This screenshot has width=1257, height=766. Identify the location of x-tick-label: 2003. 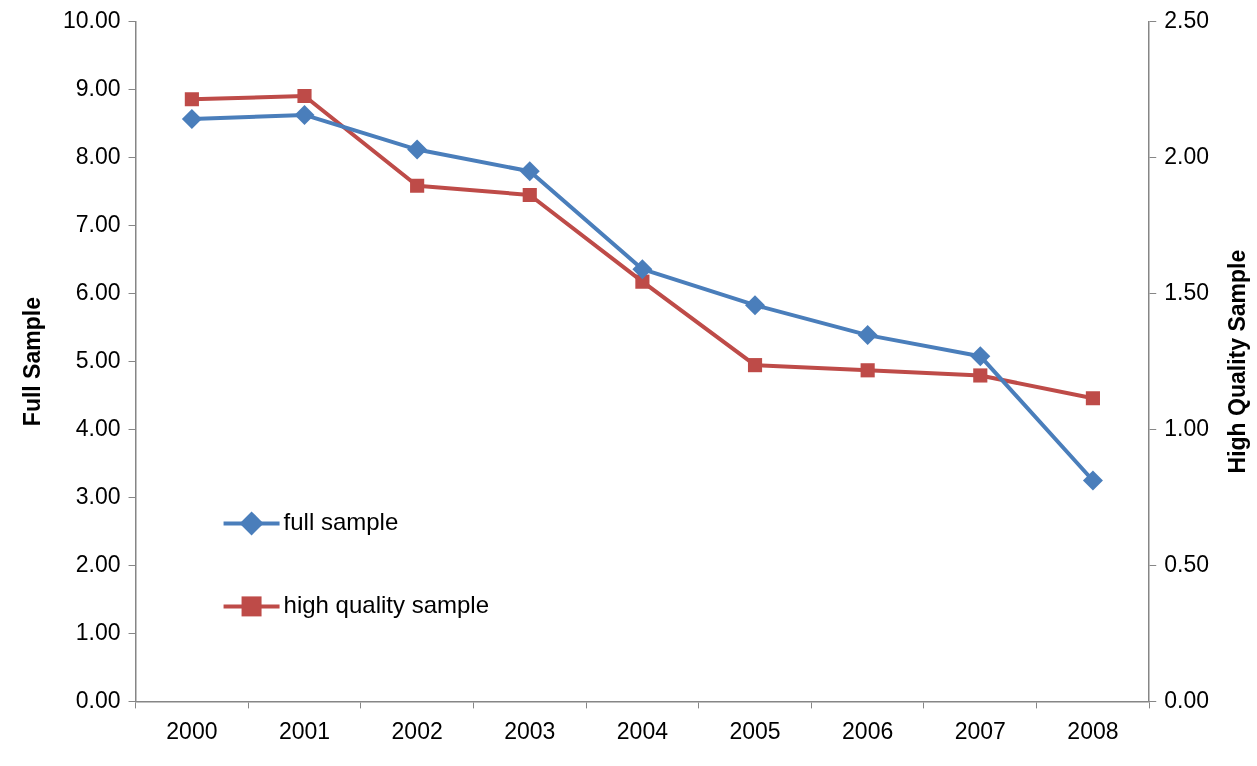
(530, 730).